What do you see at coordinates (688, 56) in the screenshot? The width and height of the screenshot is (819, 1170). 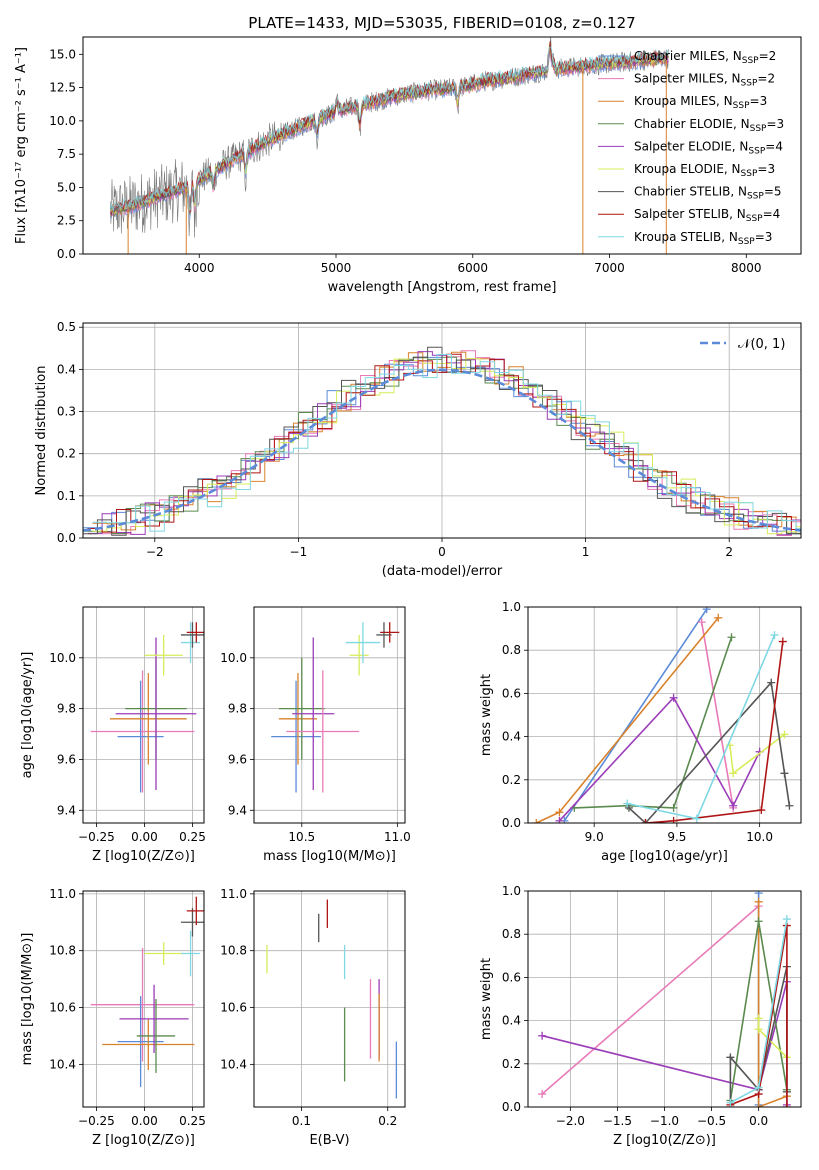 I see `legend-name: Chabrier MILES, N` at bounding box center [688, 56].